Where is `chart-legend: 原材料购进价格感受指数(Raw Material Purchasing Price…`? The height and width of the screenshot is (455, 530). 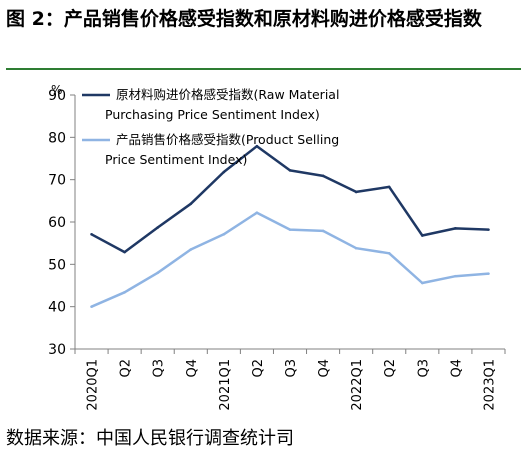
chart-legend: 原材料购进价格感受指数(Raw Material Purchasing Price… is located at coordinates (210, 127).